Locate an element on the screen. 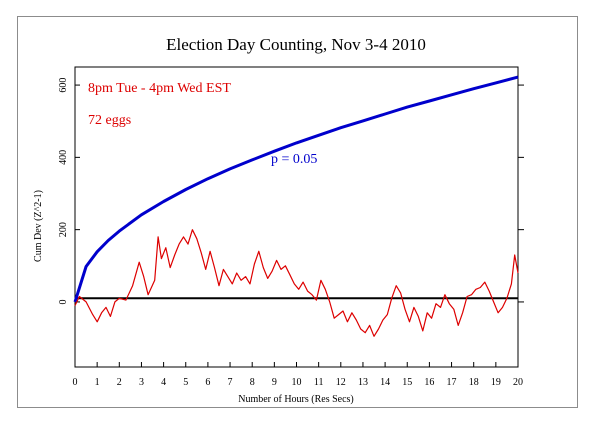 The width and height of the screenshot is (596, 427). x-tick-label: 11 is located at coordinates (319, 382).